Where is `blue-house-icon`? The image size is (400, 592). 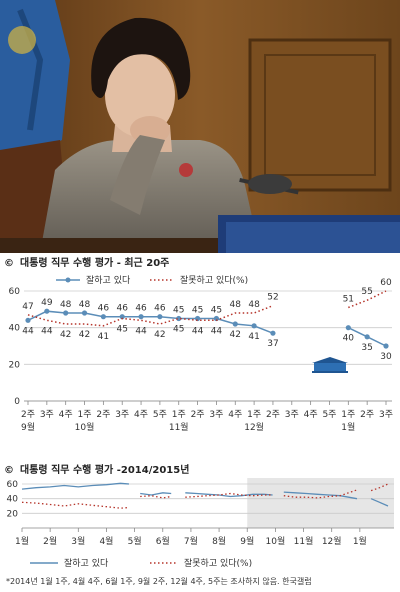 blue-house-icon is located at coordinates (330, 365).